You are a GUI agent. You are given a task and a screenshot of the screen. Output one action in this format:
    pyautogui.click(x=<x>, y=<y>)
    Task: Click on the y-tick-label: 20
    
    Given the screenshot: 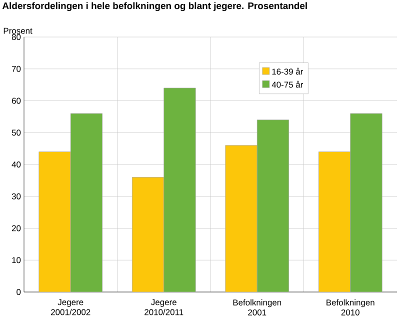 What is the action you would take?
    pyautogui.click(x=16, y=228)
    